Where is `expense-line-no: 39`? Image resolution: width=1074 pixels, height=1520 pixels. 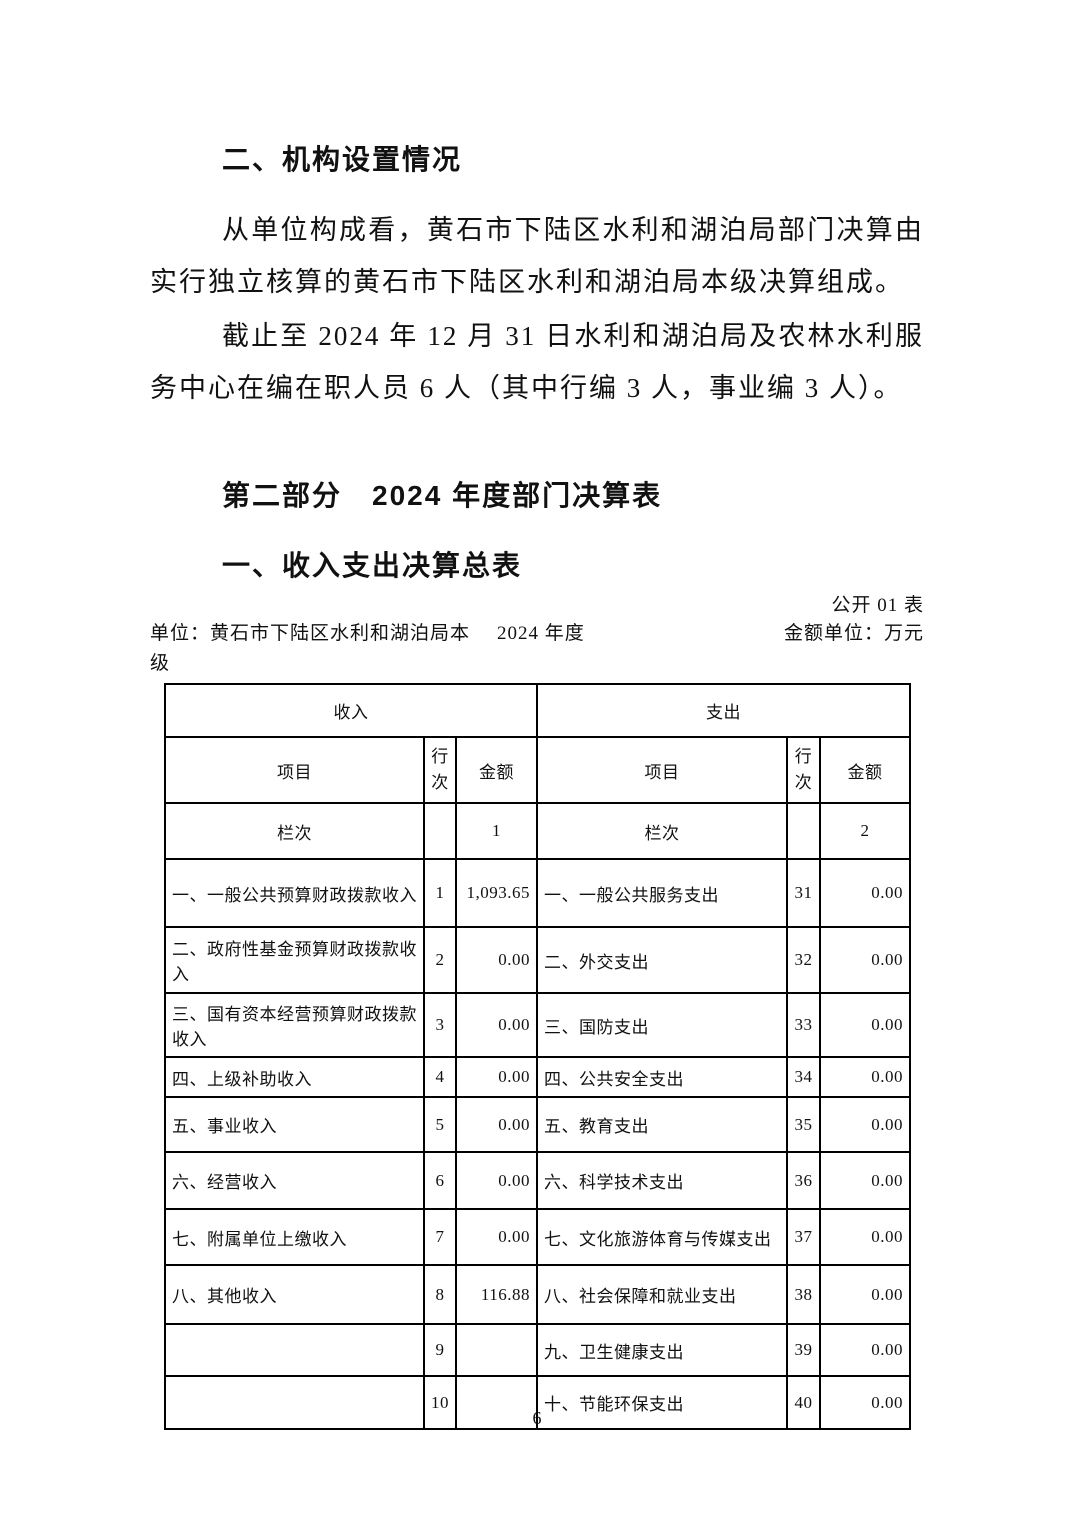
expense-line-no: 39 is located at coordinates (804, 1350).